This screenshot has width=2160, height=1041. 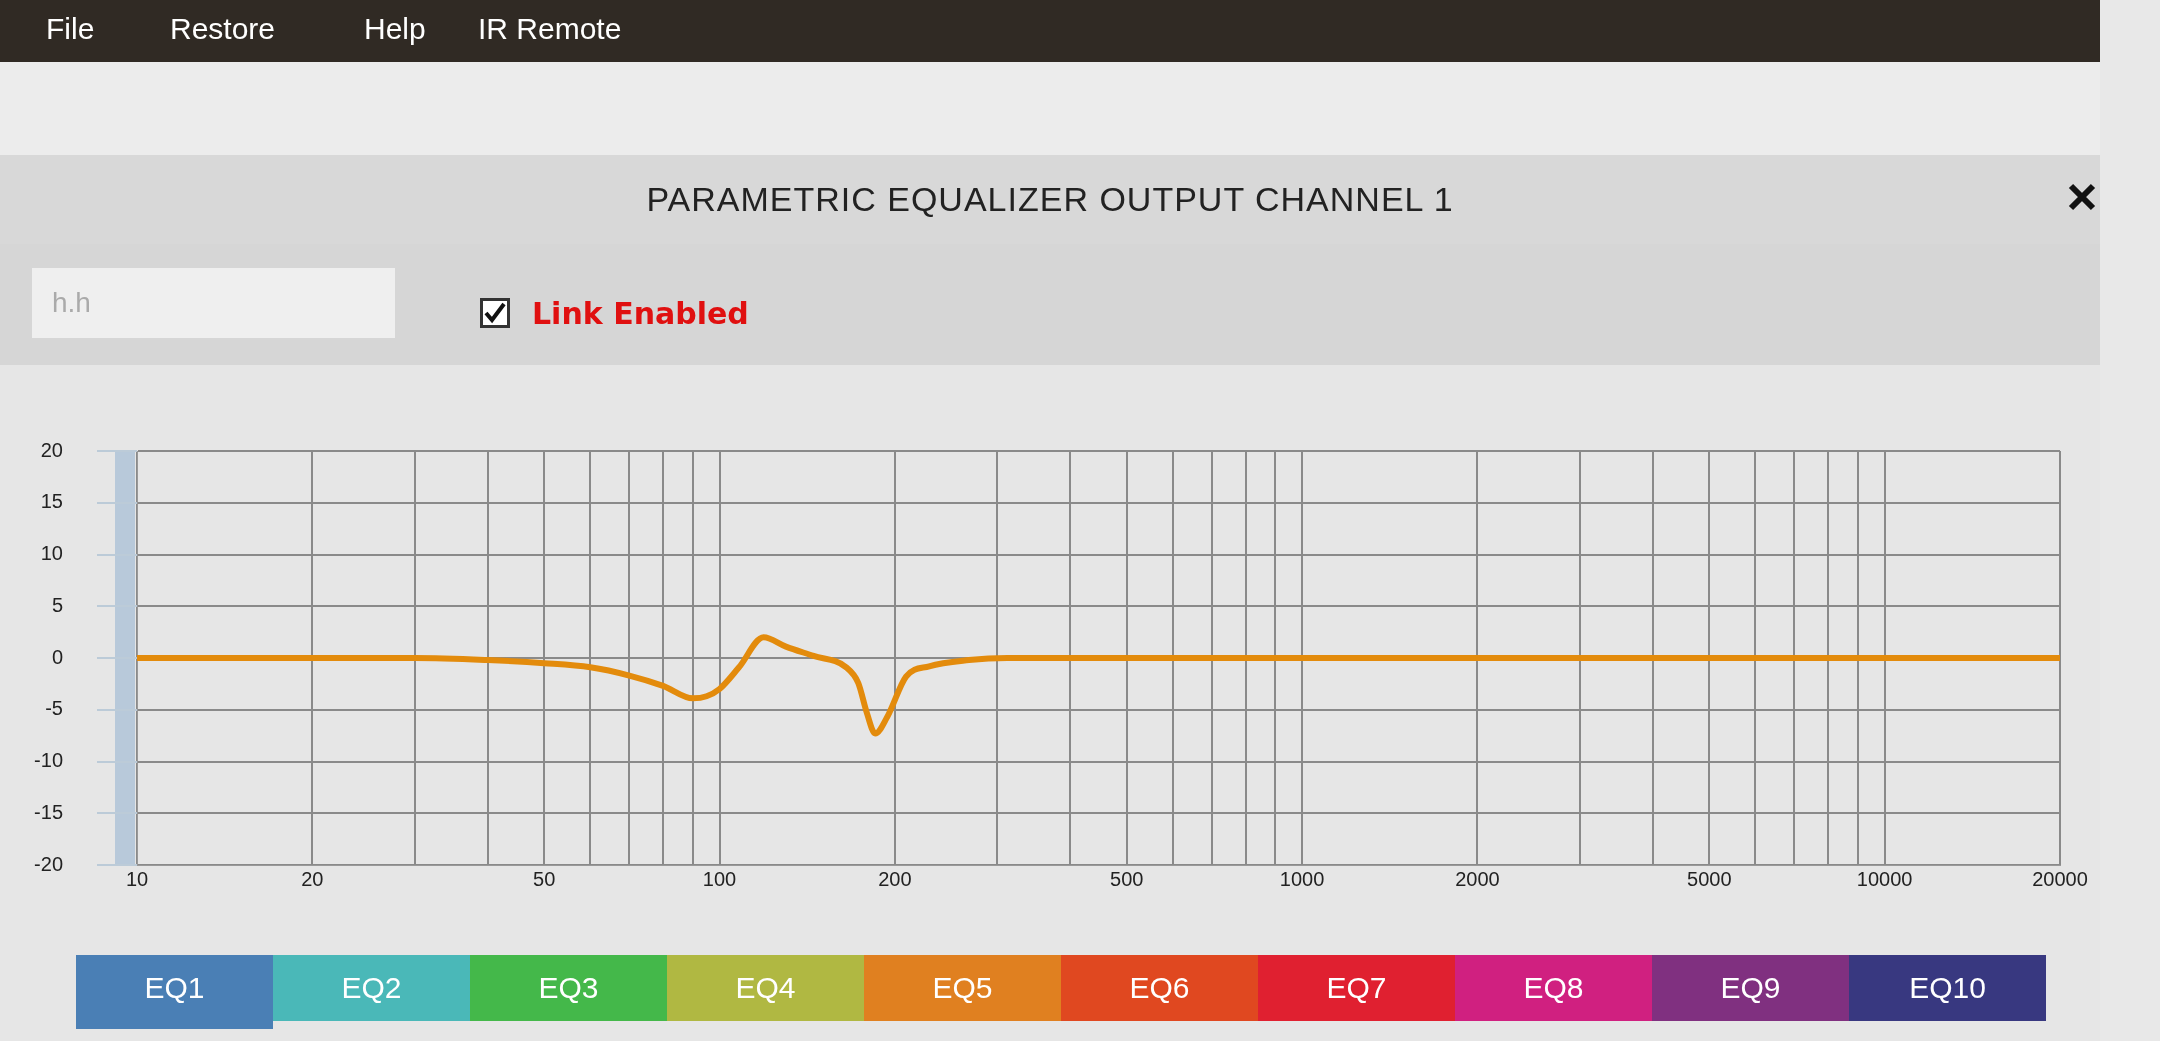 I want to click on text: EQ5, so click(x=962, y=988).